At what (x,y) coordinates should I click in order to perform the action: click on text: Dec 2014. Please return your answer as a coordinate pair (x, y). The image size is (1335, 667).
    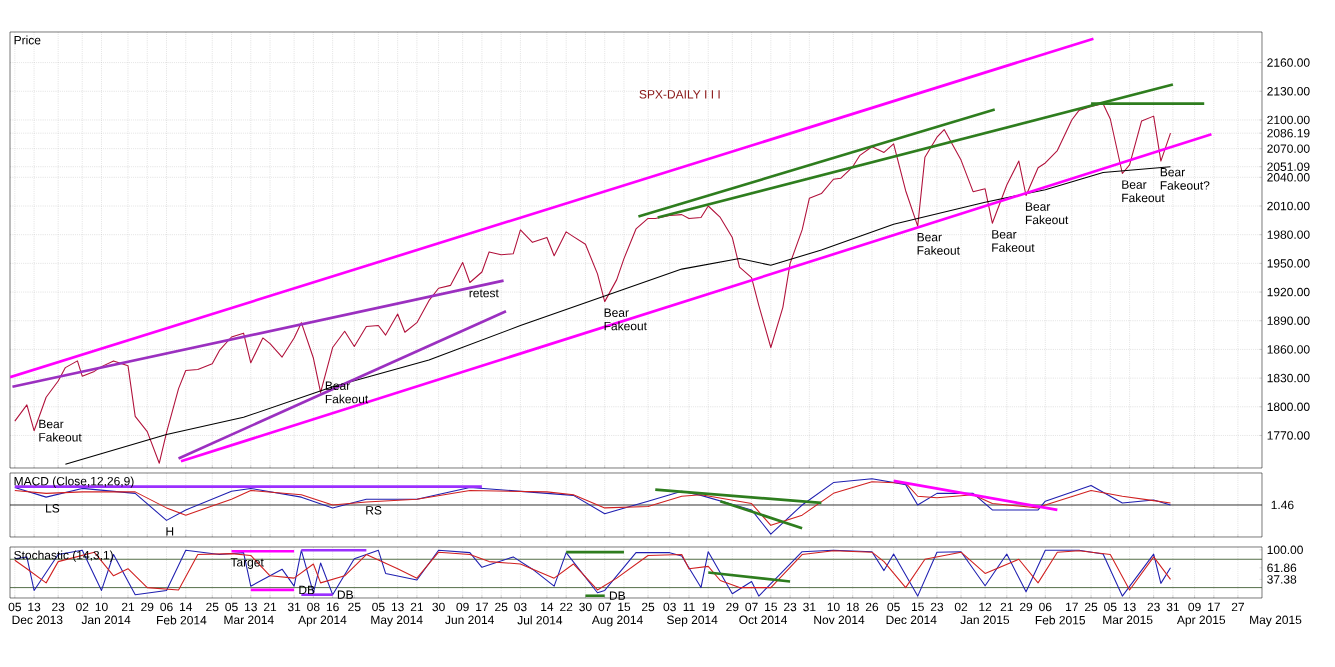
    Looking at the image, I should click on (911, 620).